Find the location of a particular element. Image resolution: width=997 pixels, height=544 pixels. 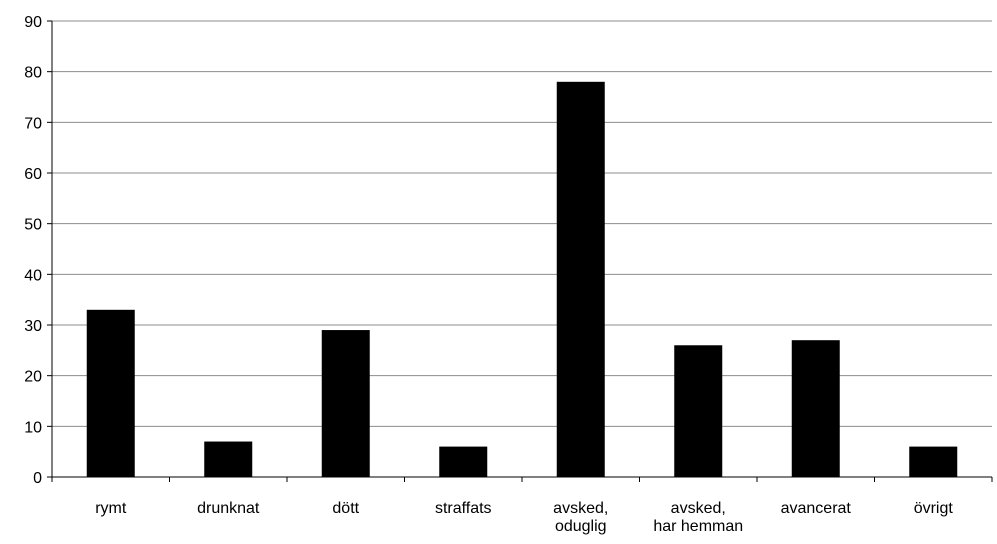

y-tick-label: 10 is located at coordinates (33, 427).